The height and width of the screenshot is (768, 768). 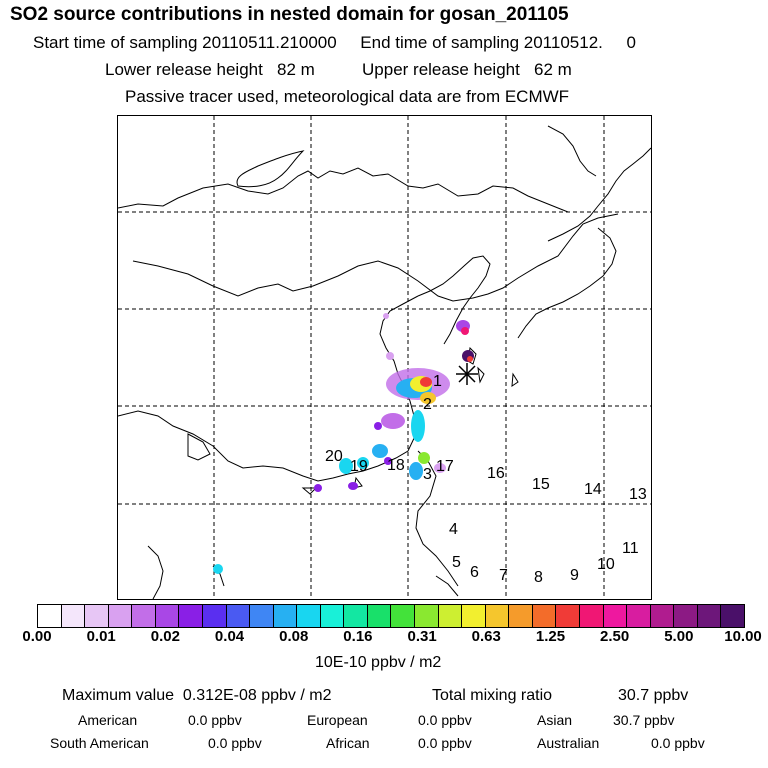 I want to click on american-label: American, so click(x=108, y=720).